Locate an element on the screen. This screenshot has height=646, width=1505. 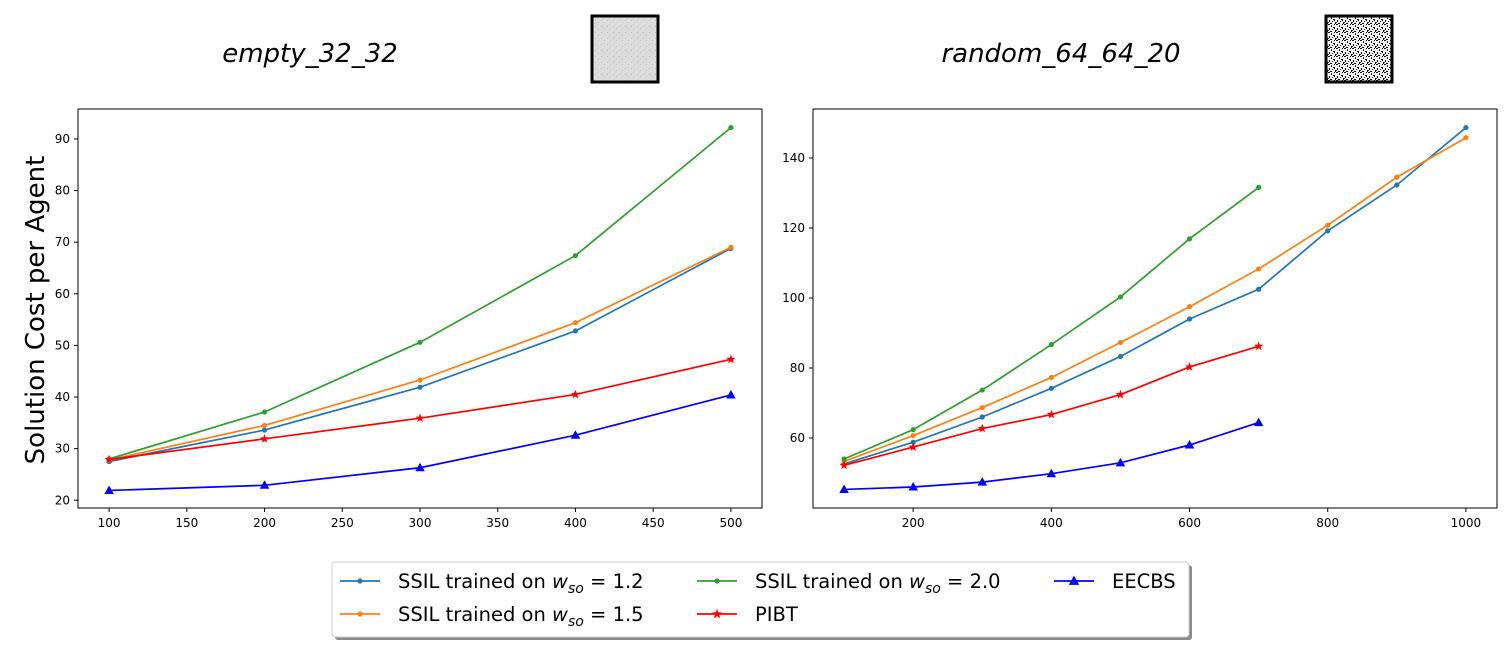
legend-label: PIBT is located at coordinates (776, 614).